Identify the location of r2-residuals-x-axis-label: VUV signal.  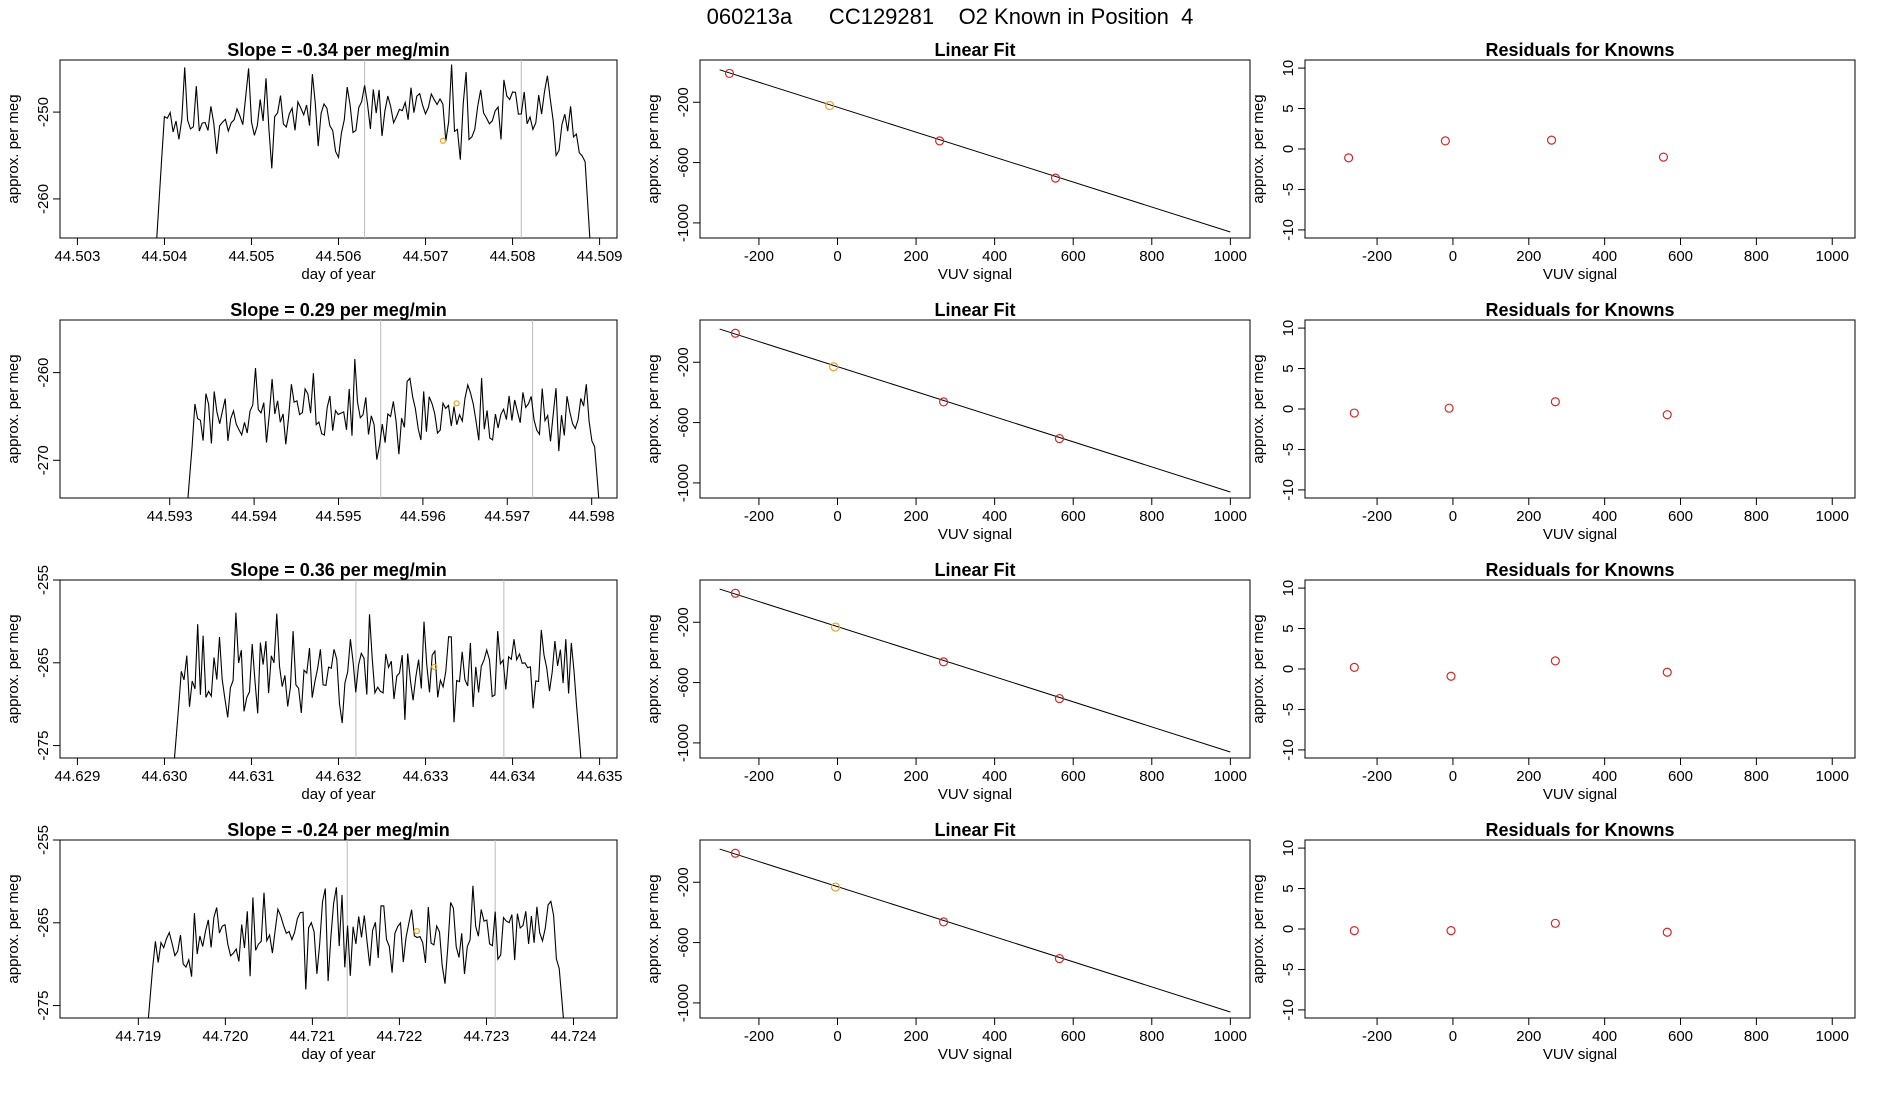
(1580, 534).